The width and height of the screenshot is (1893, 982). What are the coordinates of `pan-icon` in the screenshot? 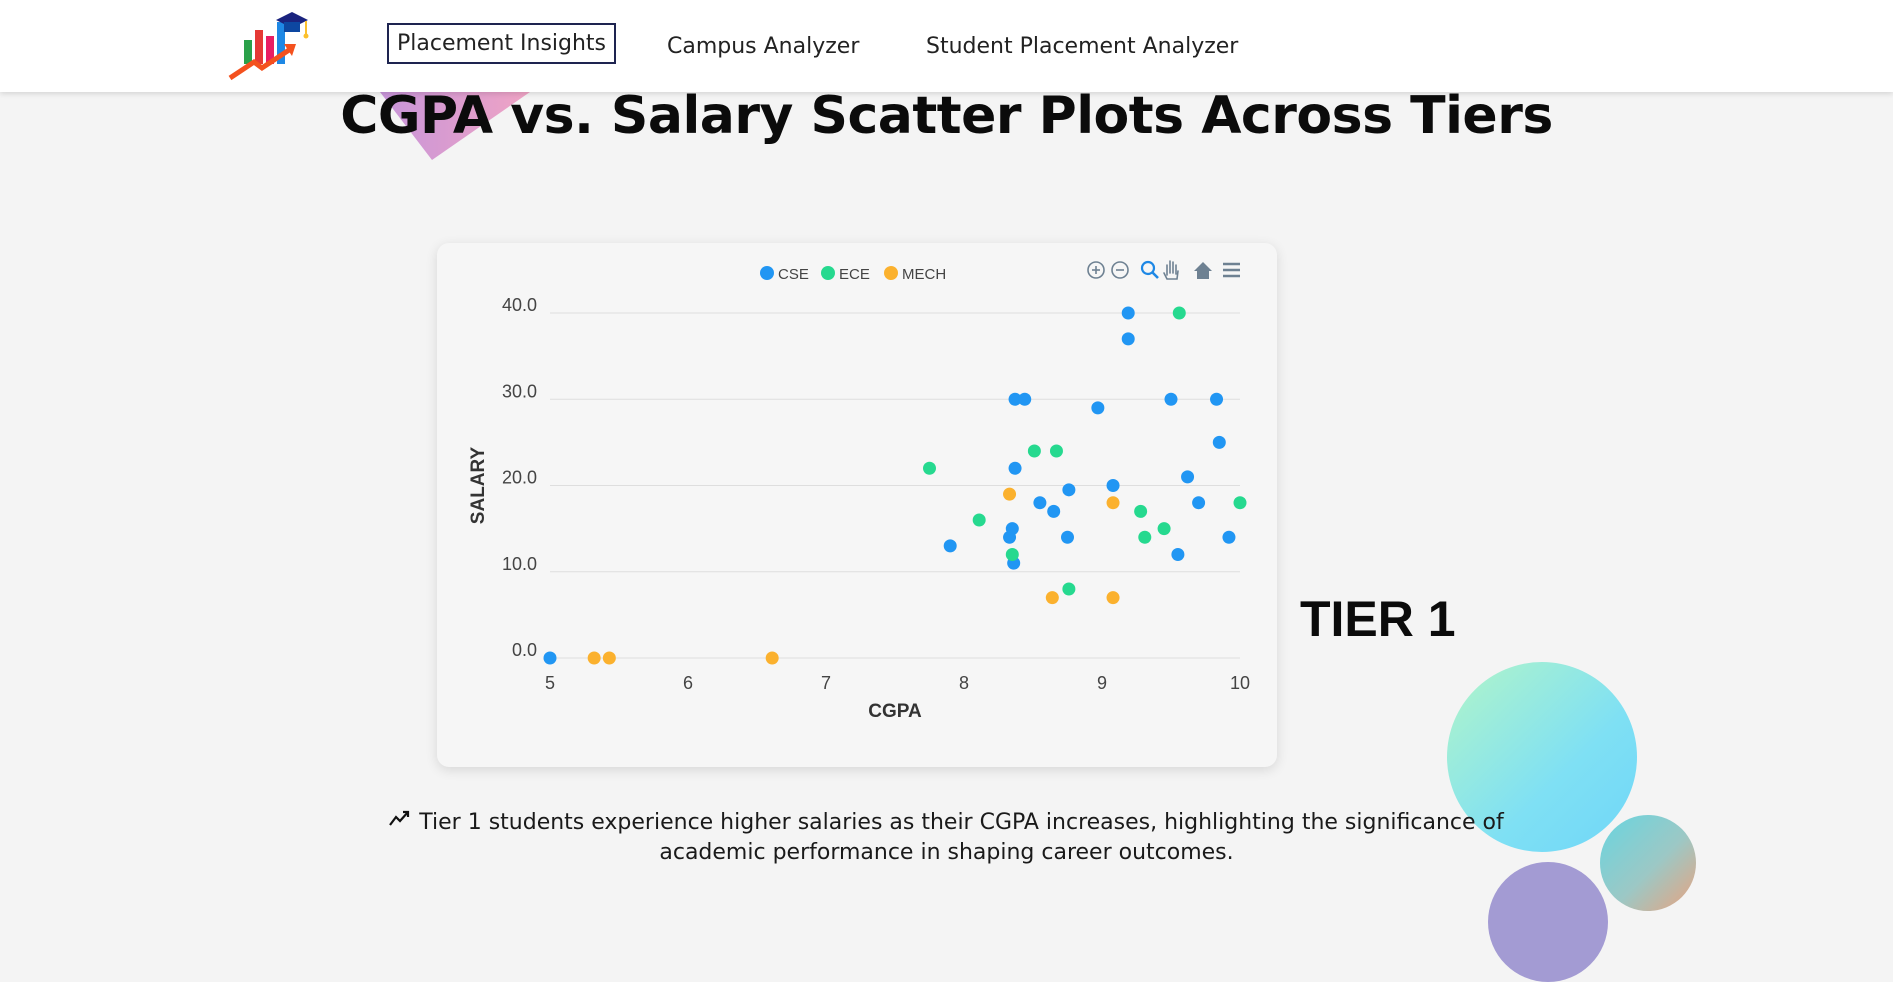 It's located at (1171, 270).